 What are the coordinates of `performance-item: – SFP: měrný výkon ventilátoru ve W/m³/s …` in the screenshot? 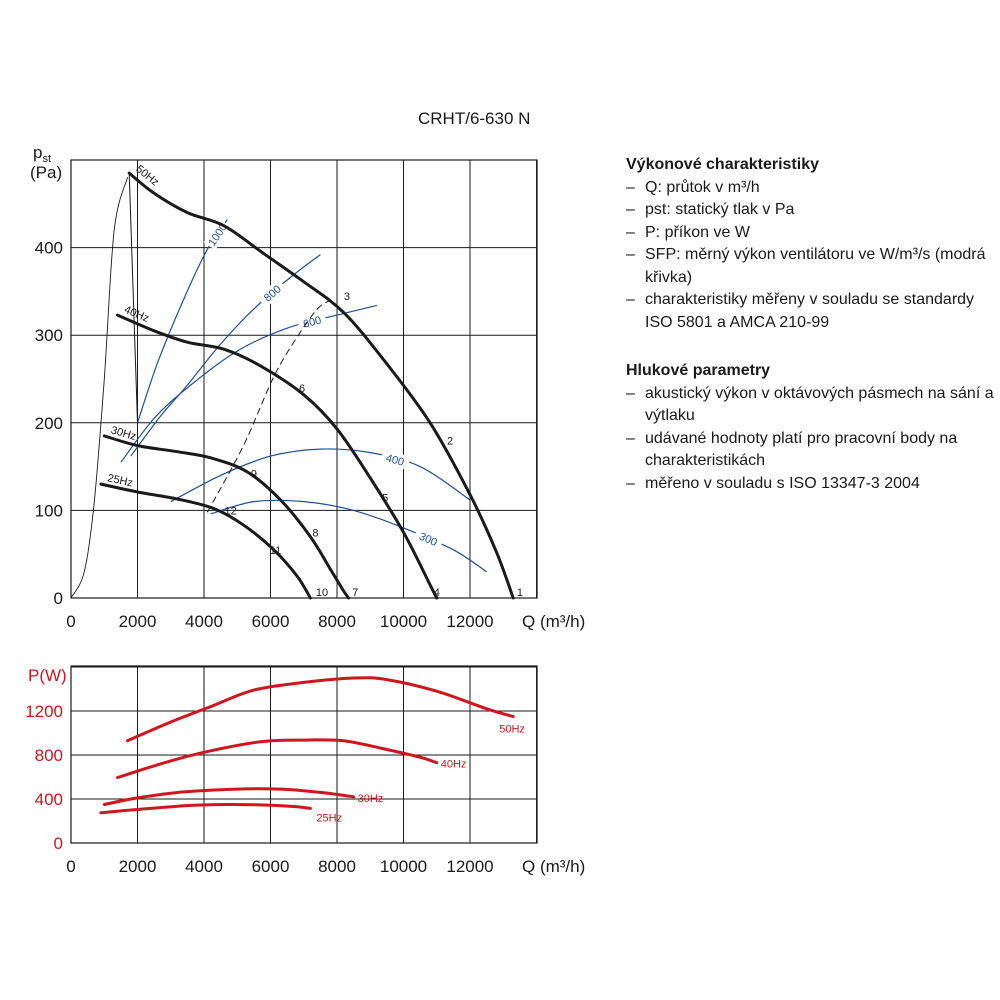 It's located at (811, 266).